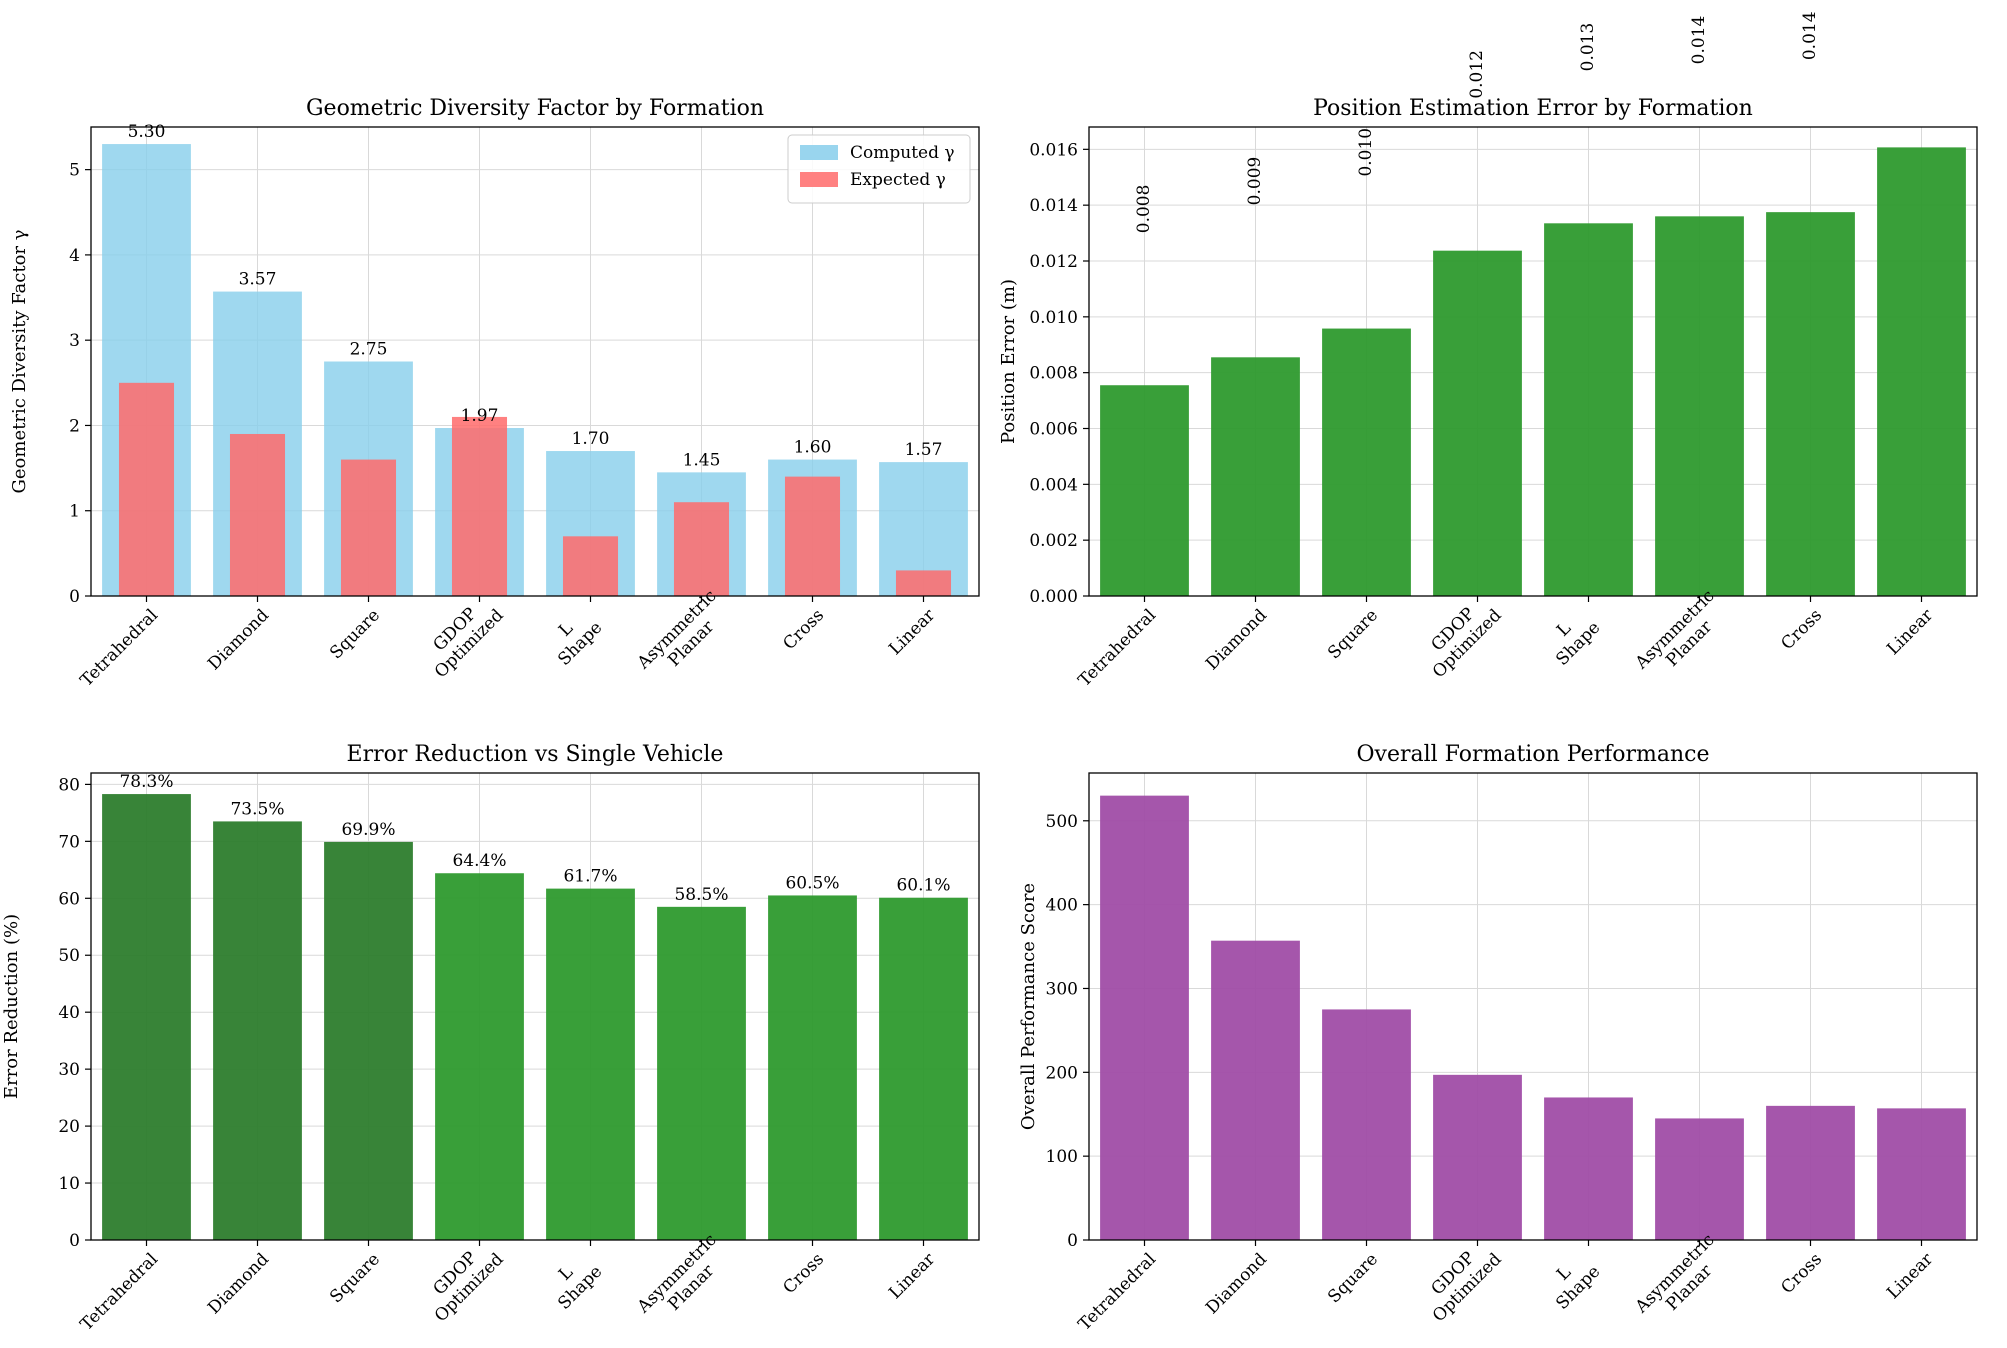 This screenshot has width=2007, height=1348. Describe the element at coordinates (258, 280) in the screenshot. I see `data-label: 3.57` at that location.